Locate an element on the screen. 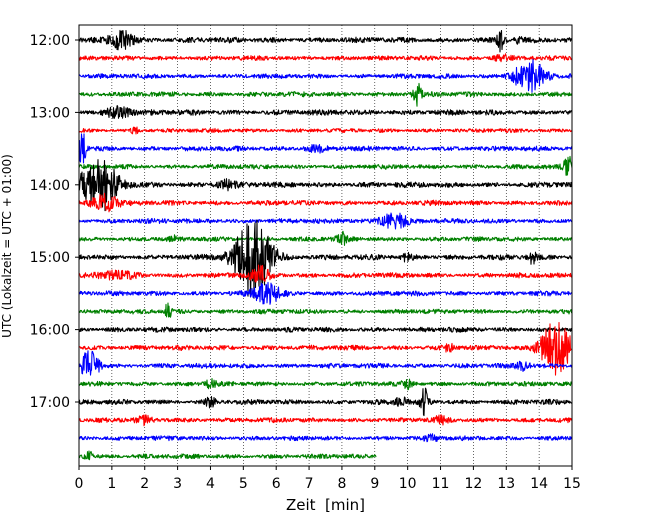 The height and width of the screenshot is (520, 650). y-tick-label-2: 14:00 is located at coordinates (50, 186).